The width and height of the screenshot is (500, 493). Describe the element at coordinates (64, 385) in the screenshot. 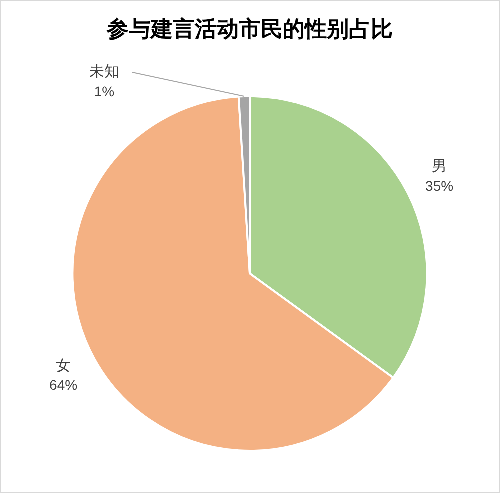

I see `data-label: 64%` at that location.